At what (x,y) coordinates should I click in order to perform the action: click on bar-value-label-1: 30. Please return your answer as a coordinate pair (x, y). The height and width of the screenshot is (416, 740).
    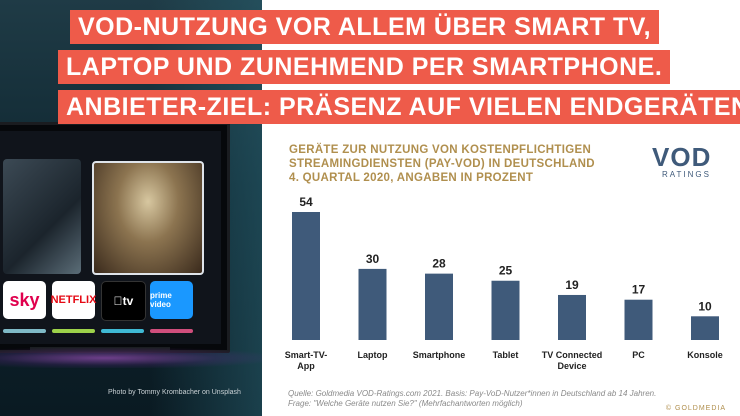
    Looking at the image, I should click on (373, 259).